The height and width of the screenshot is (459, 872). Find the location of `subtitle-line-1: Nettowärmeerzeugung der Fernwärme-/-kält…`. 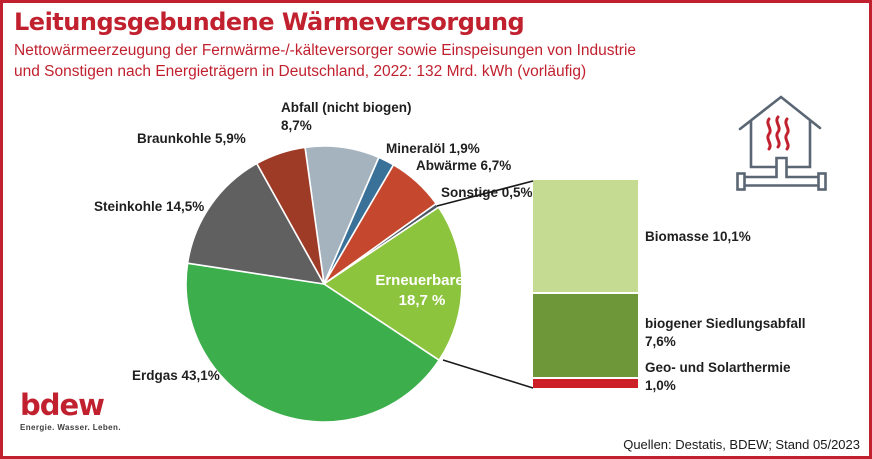

subtitle-line-1: Nettowärmeerzeugung der Fernwärme-/-kält… is located at coordinates (325, 50).